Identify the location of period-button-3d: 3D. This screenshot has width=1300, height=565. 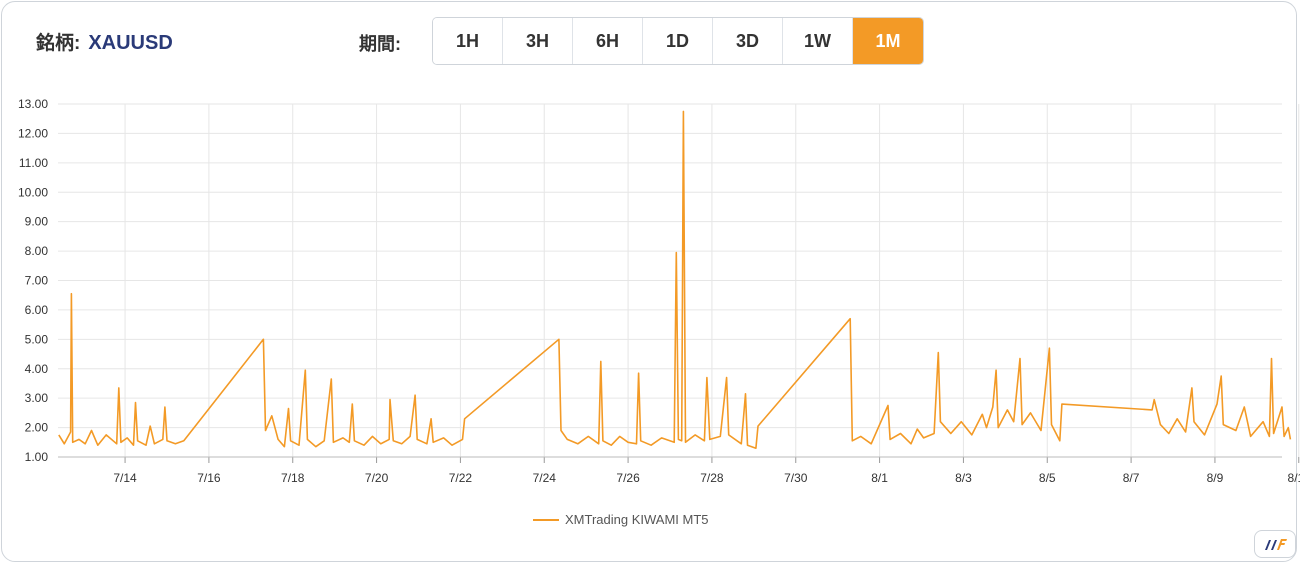
(748, 41).